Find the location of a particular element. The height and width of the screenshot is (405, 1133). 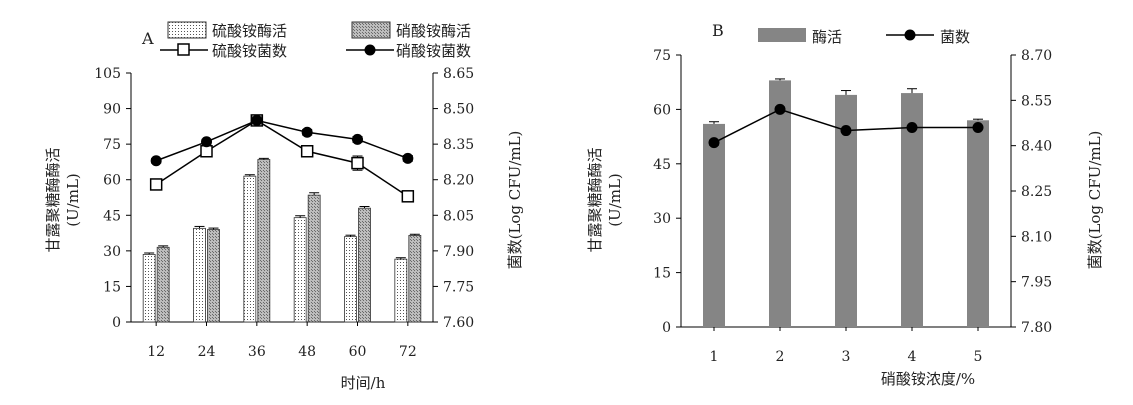

y-tick-label-left: 105 is located at coordinates (107, 74).